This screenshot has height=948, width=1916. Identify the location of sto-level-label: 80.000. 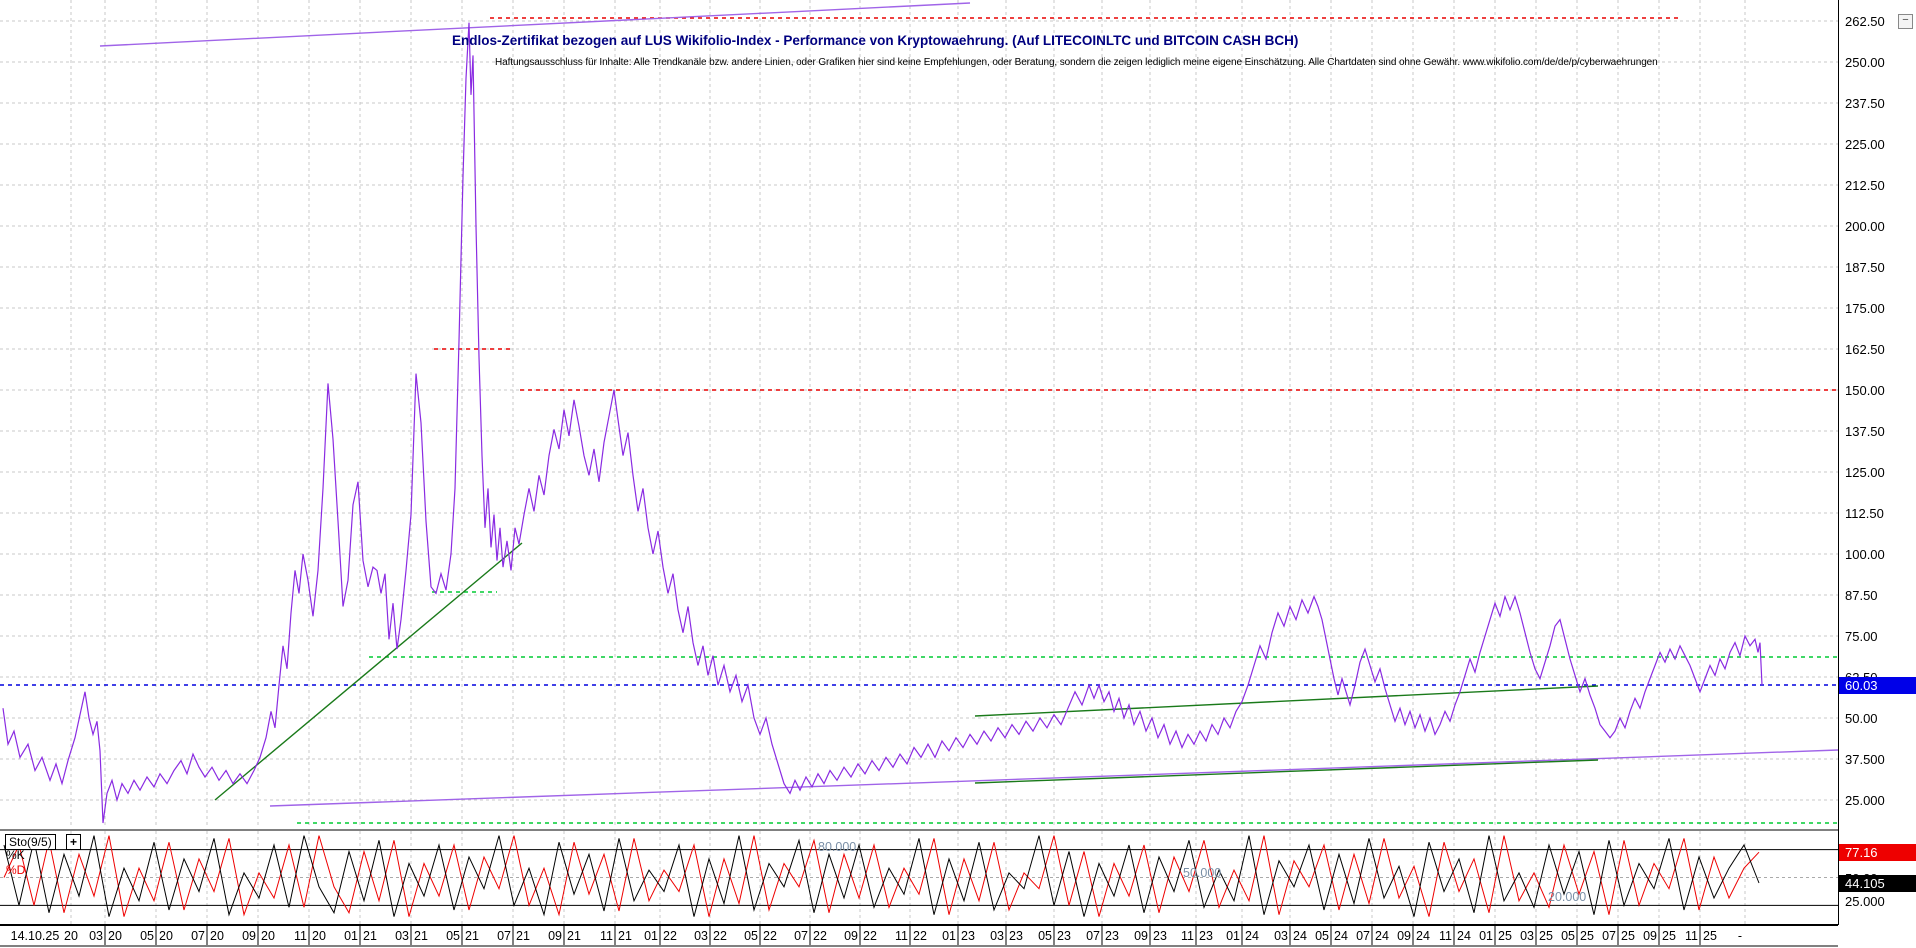
(837, 846).